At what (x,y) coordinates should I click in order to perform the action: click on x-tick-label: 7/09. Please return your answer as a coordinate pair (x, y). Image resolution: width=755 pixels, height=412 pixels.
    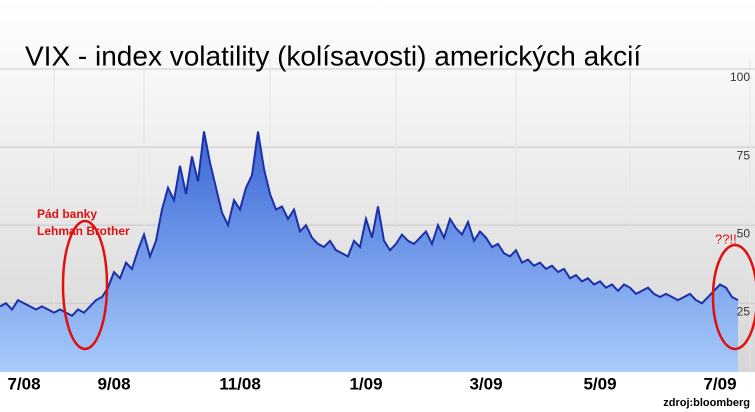
    Looking at the image, I should click on (719, 383).